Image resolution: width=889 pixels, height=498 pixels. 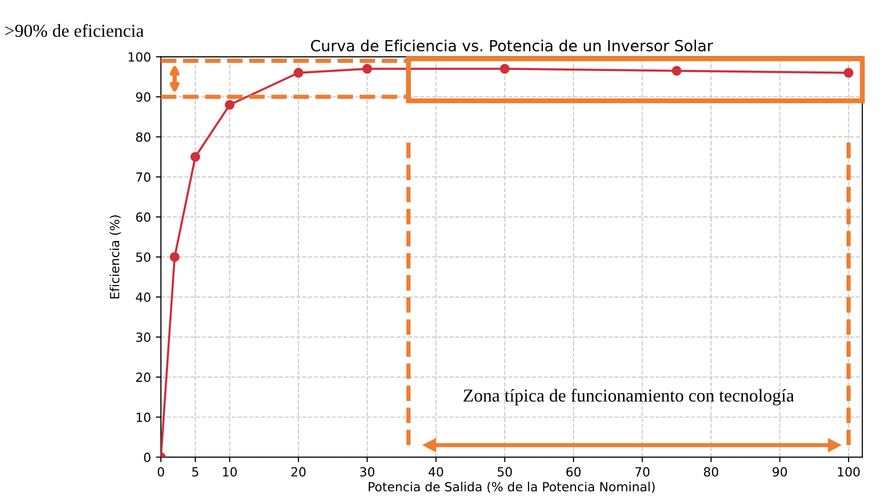 What do you see at coordinates (74, 30) in the screenshot?
I see `text: >90% de eficiencia` at bounding box center [74, 30].